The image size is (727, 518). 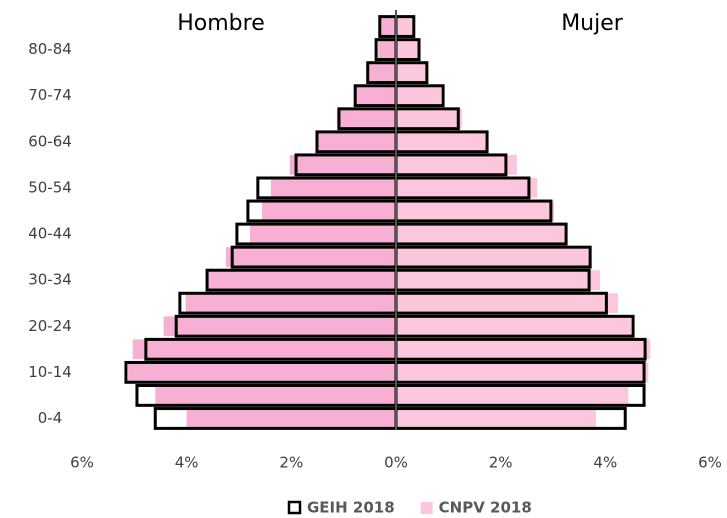 I want to click on side-label: Hombre, so click(x=221, y=23).